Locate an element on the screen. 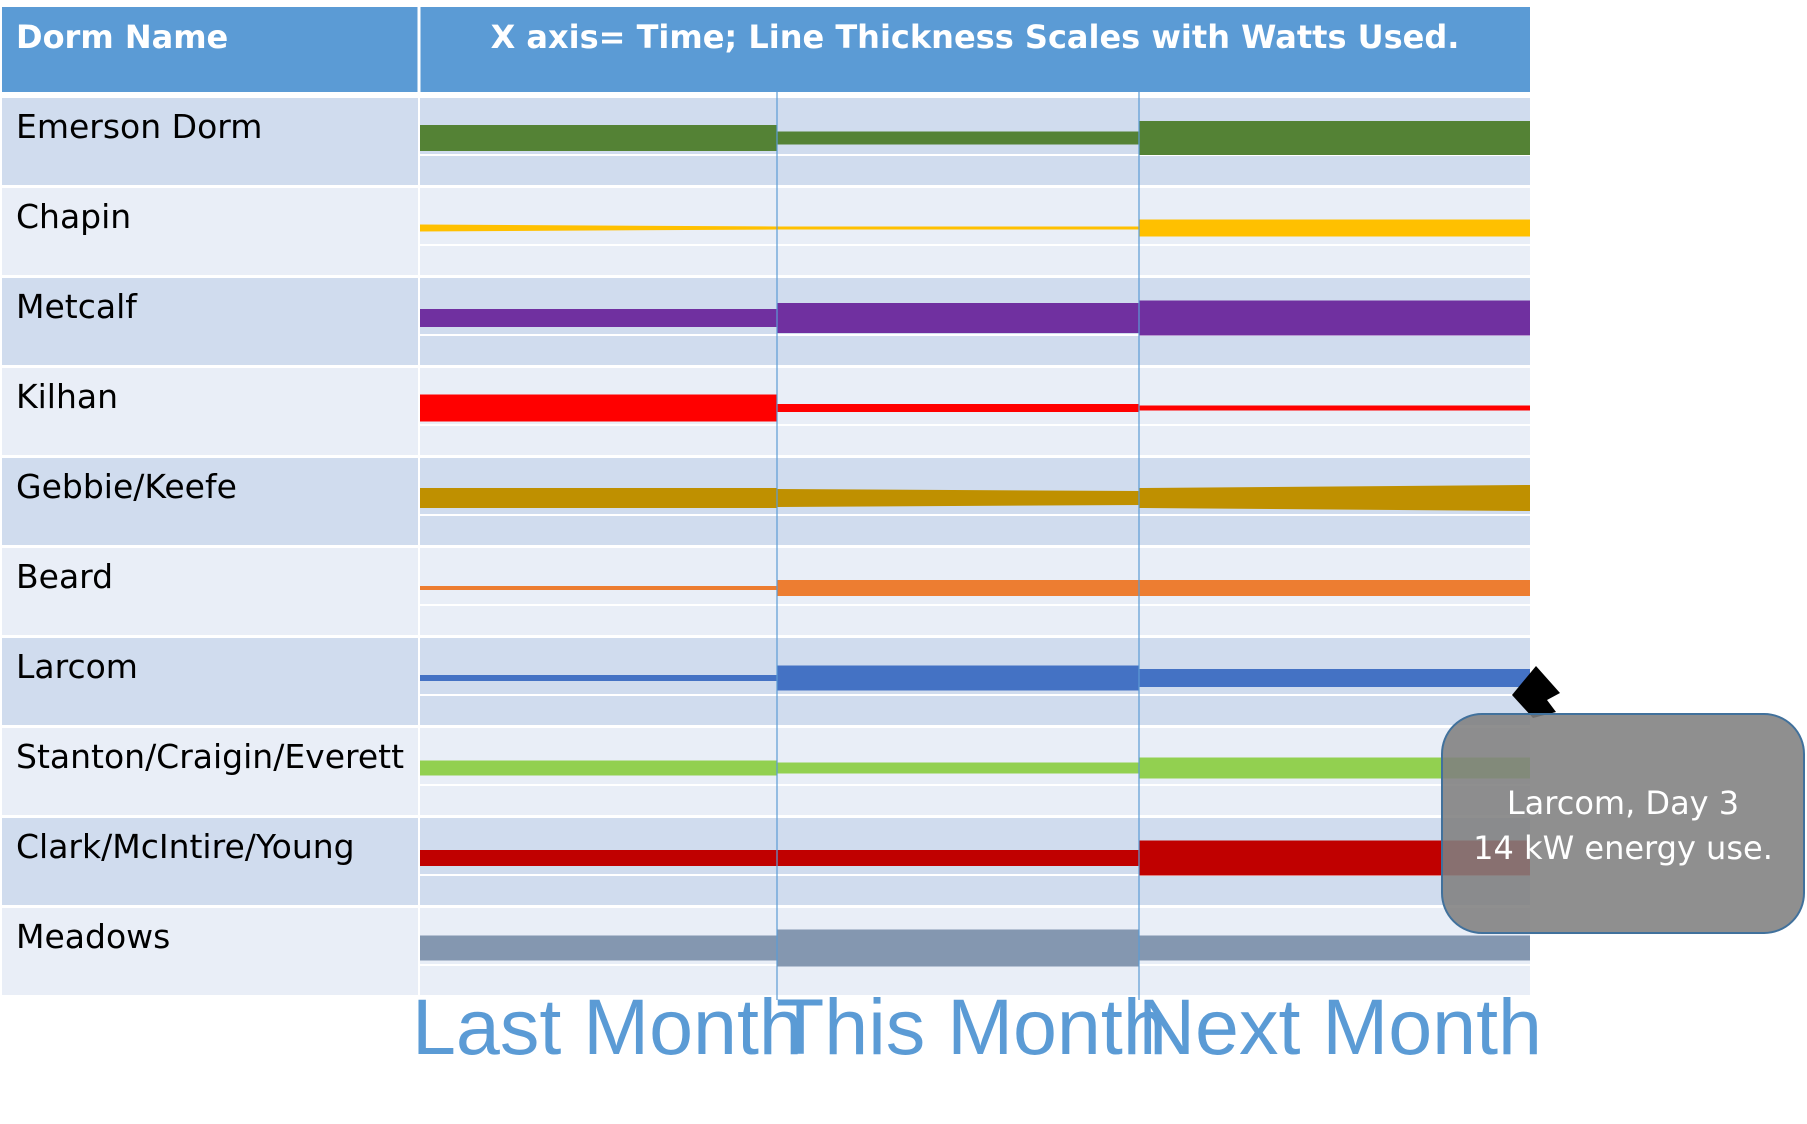  dorm-label-beard: Beard is located at coordinates (64, 576).